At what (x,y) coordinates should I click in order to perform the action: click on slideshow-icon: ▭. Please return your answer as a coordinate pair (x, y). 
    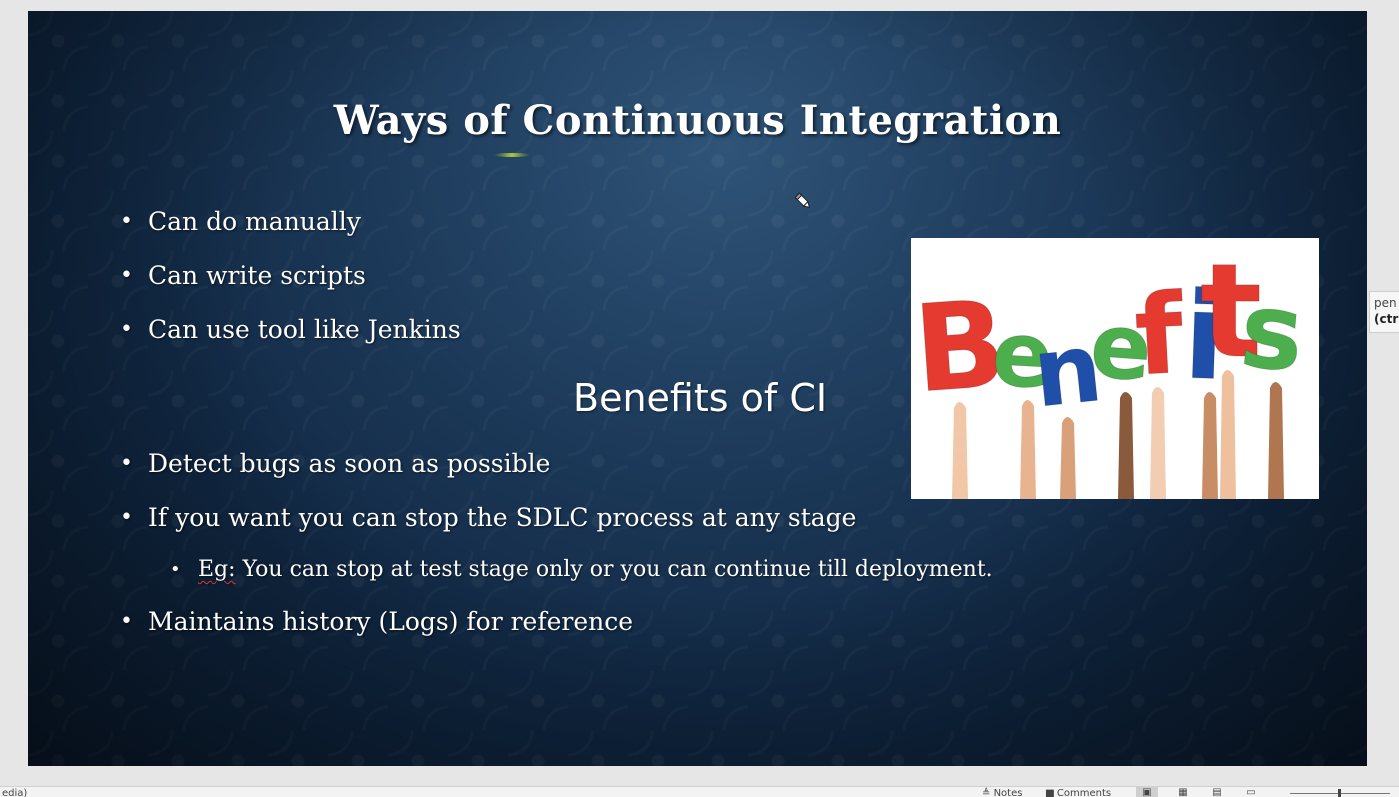
    Looking at the image, I should click on (1251, 792).